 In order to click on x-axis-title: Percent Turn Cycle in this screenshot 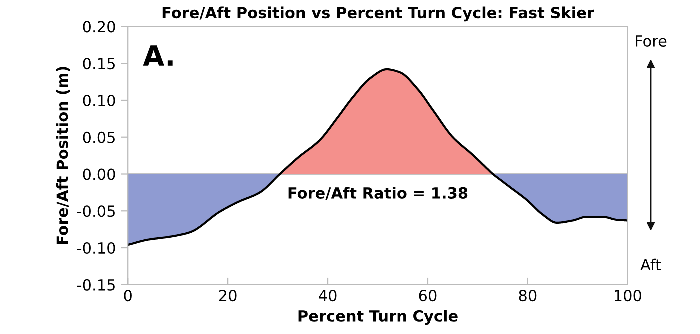, I will do `click(378, 318)`.